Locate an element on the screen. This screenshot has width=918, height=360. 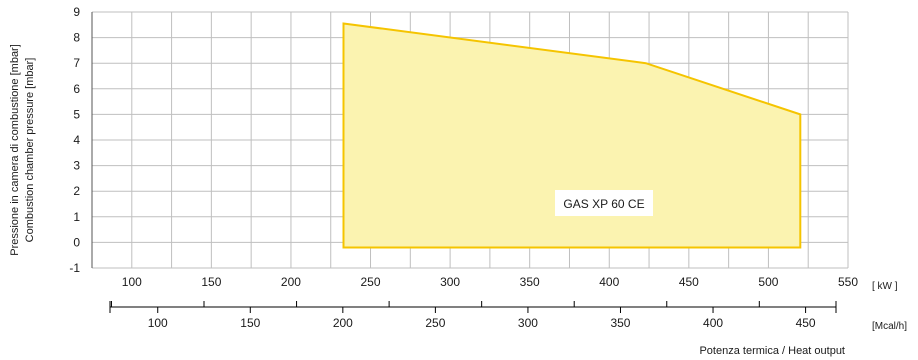
y-tick-label: 4 is located at coordinates (76, 140).